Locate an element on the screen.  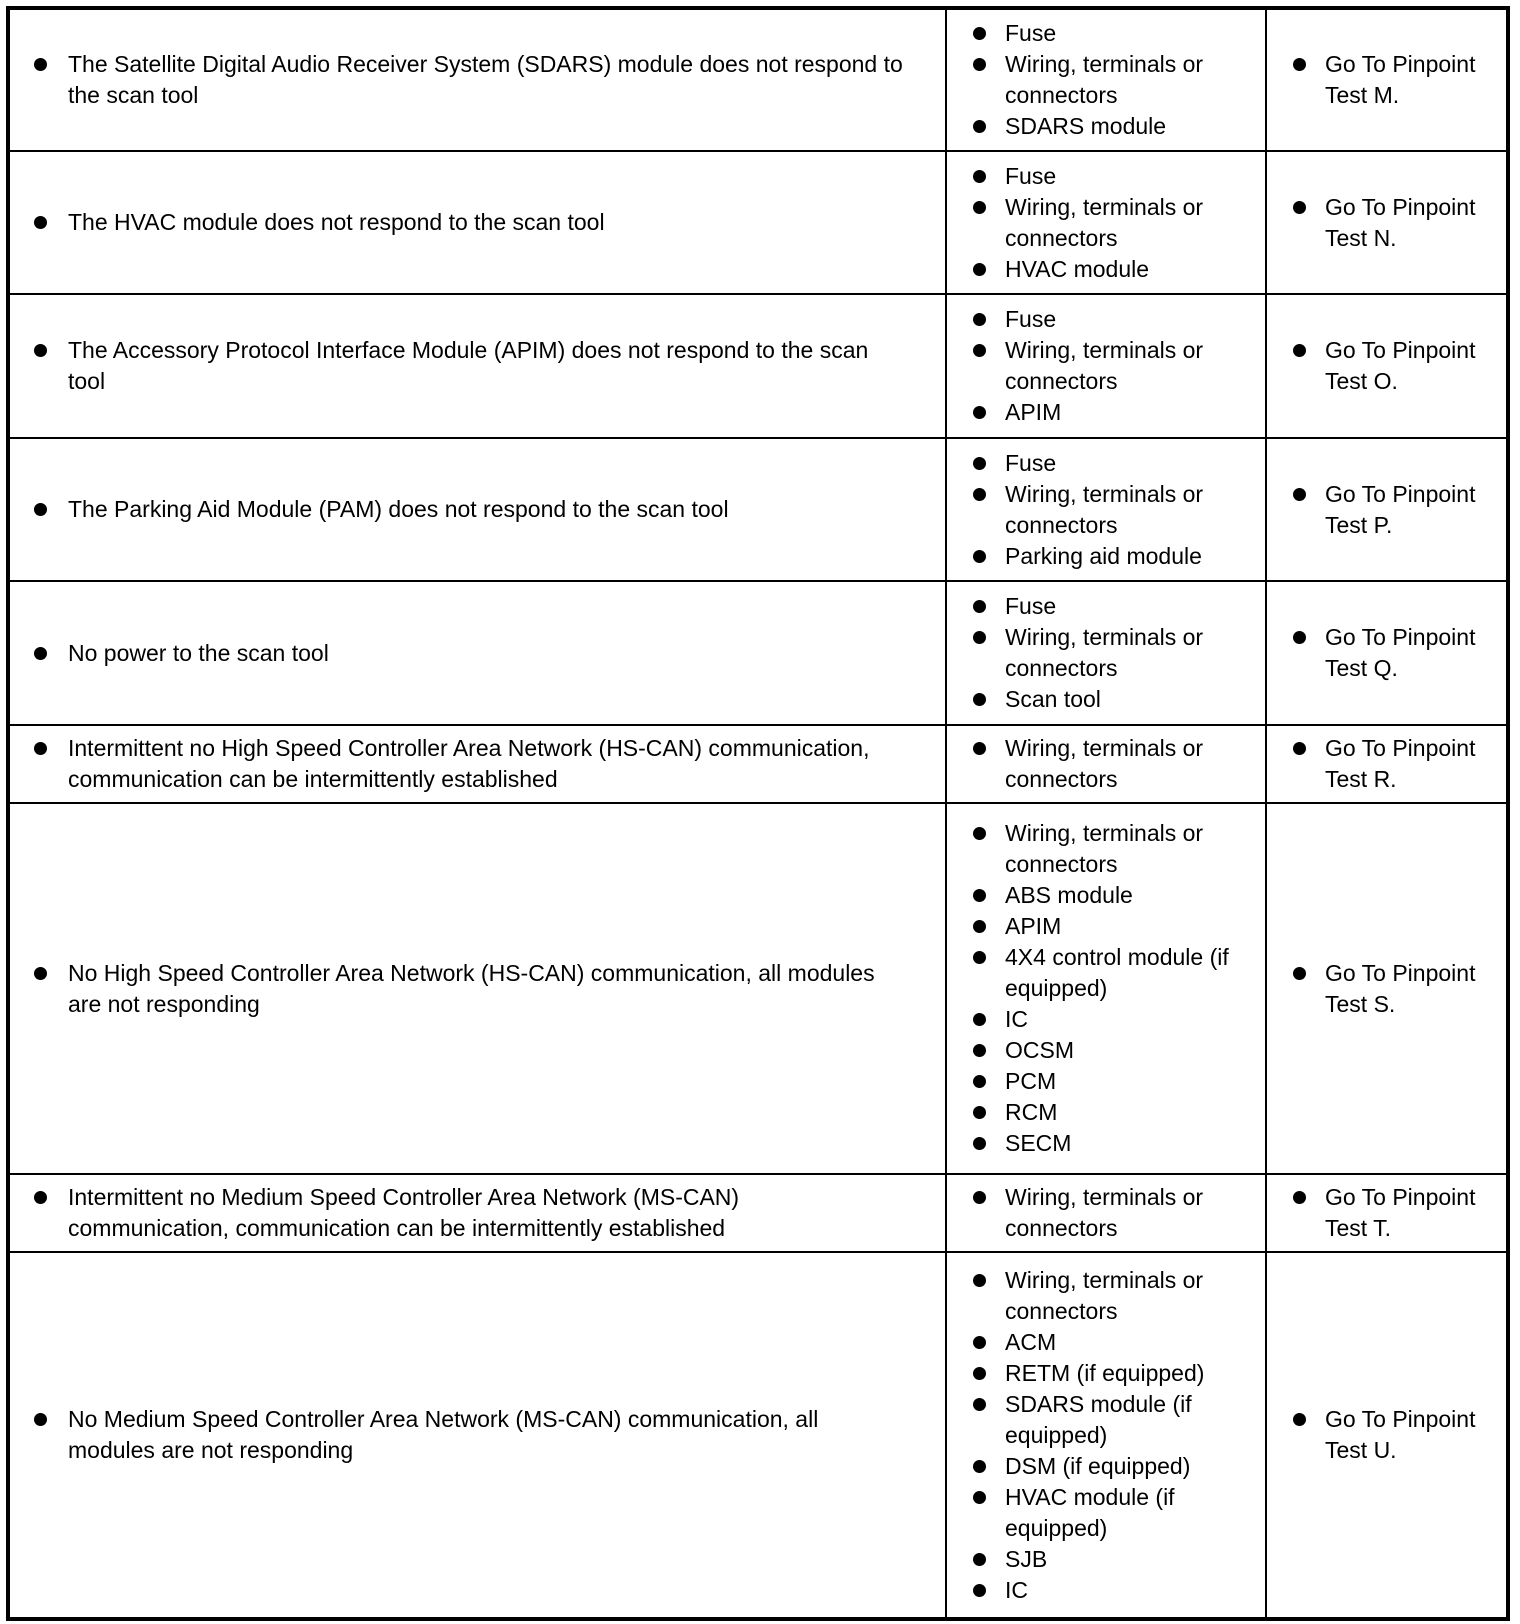
list-item: SDARS module (if equipped) is located at coordinates (1106, 1420).